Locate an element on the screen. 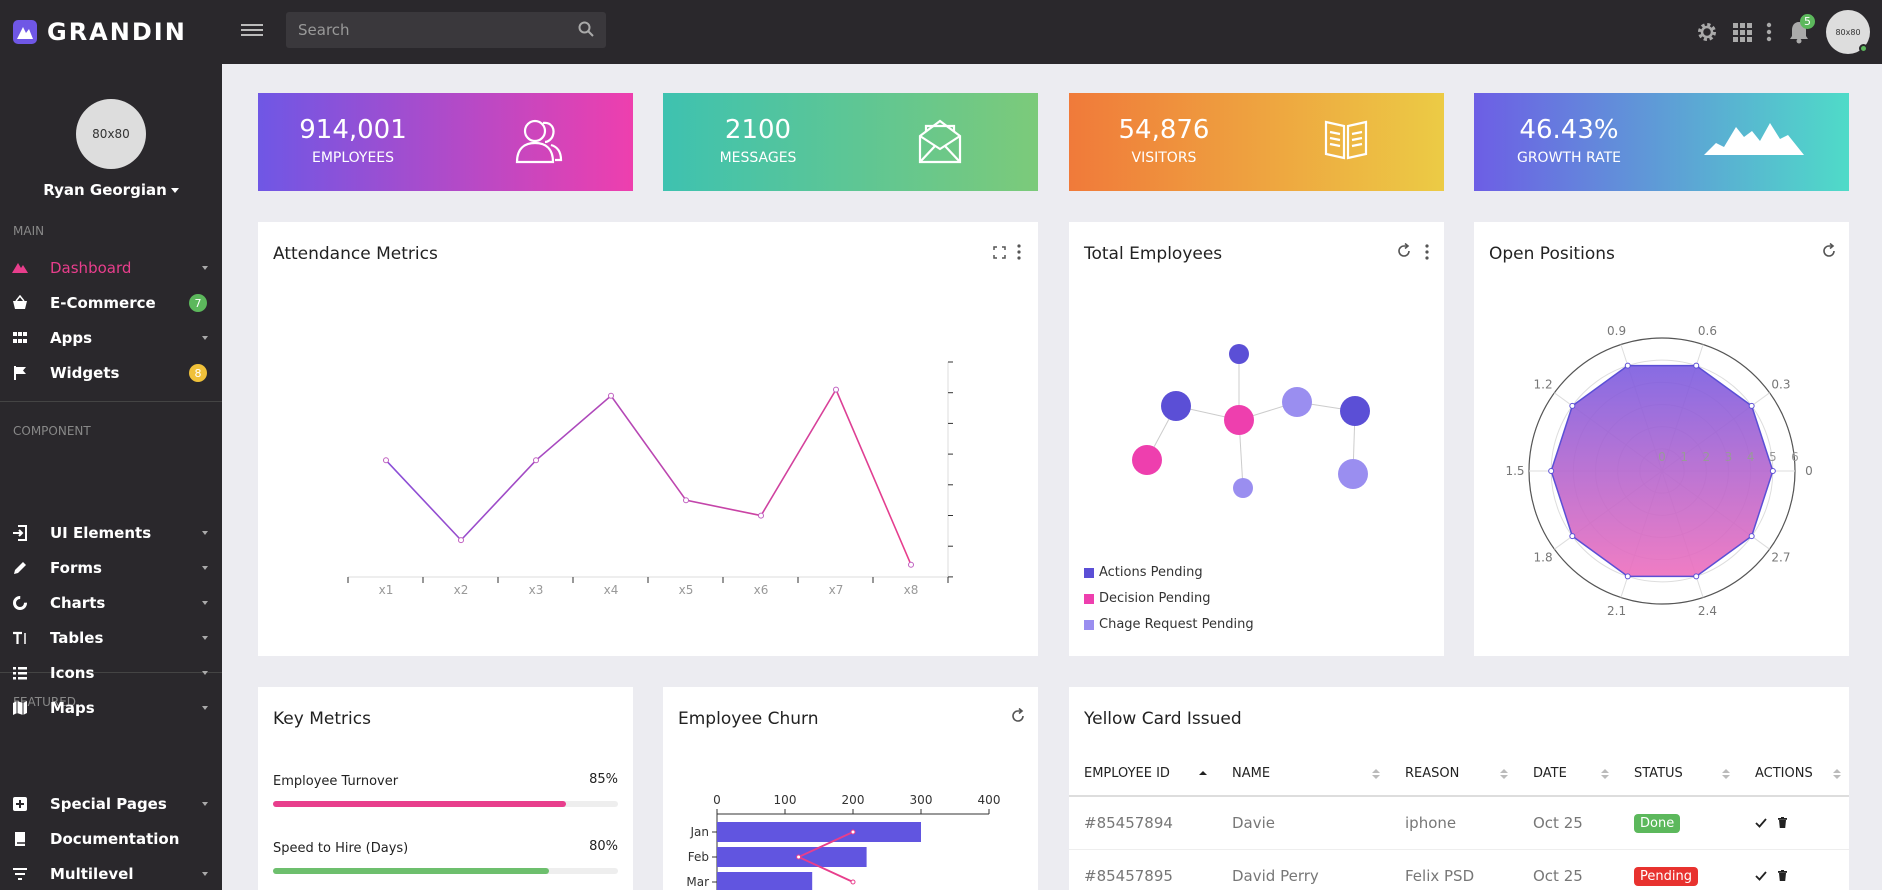  angle-tick-label: 0.6 is located at coordinates (1707, 331).